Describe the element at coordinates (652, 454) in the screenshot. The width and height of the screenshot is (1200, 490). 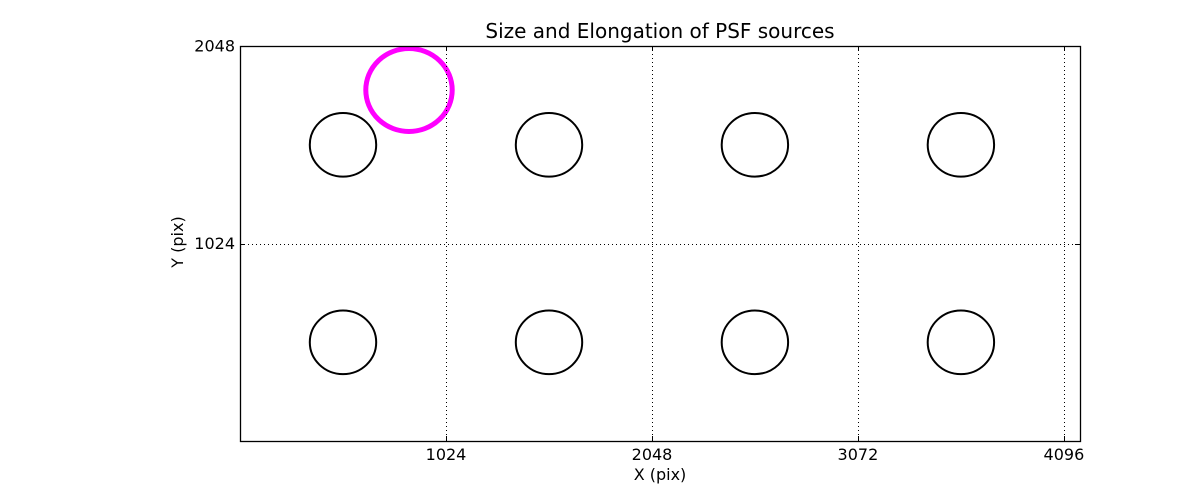
I see `x-tick-label: 2048` at that location.